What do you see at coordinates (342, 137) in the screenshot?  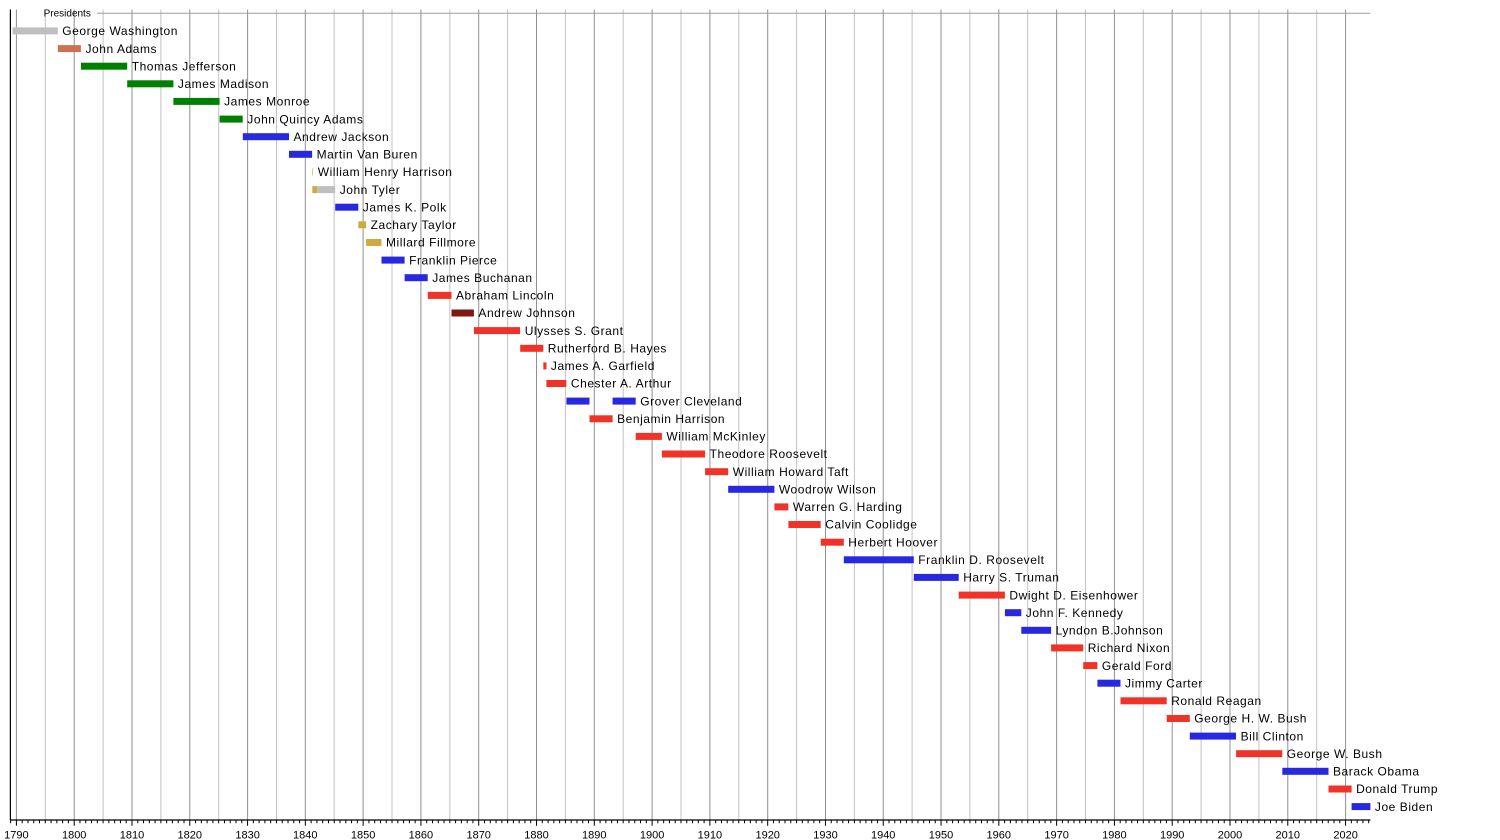 I see `svg-text: Andrew Jackson` at bounding box center [342, 137].